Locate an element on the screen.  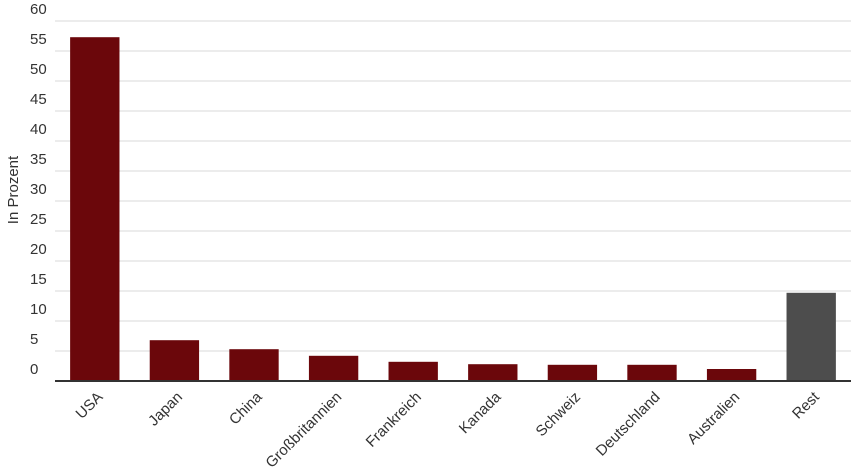
x-tick-label: Frankreich is located at coordinates (394, 420).